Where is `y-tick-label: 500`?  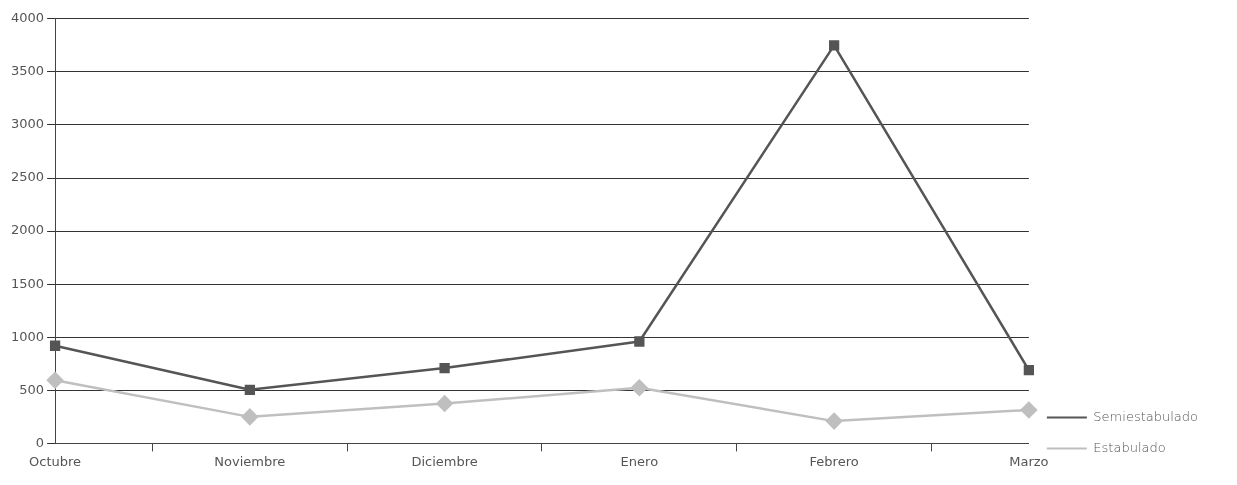 y-tick-label: 500 is located at coordinates (32, 389).